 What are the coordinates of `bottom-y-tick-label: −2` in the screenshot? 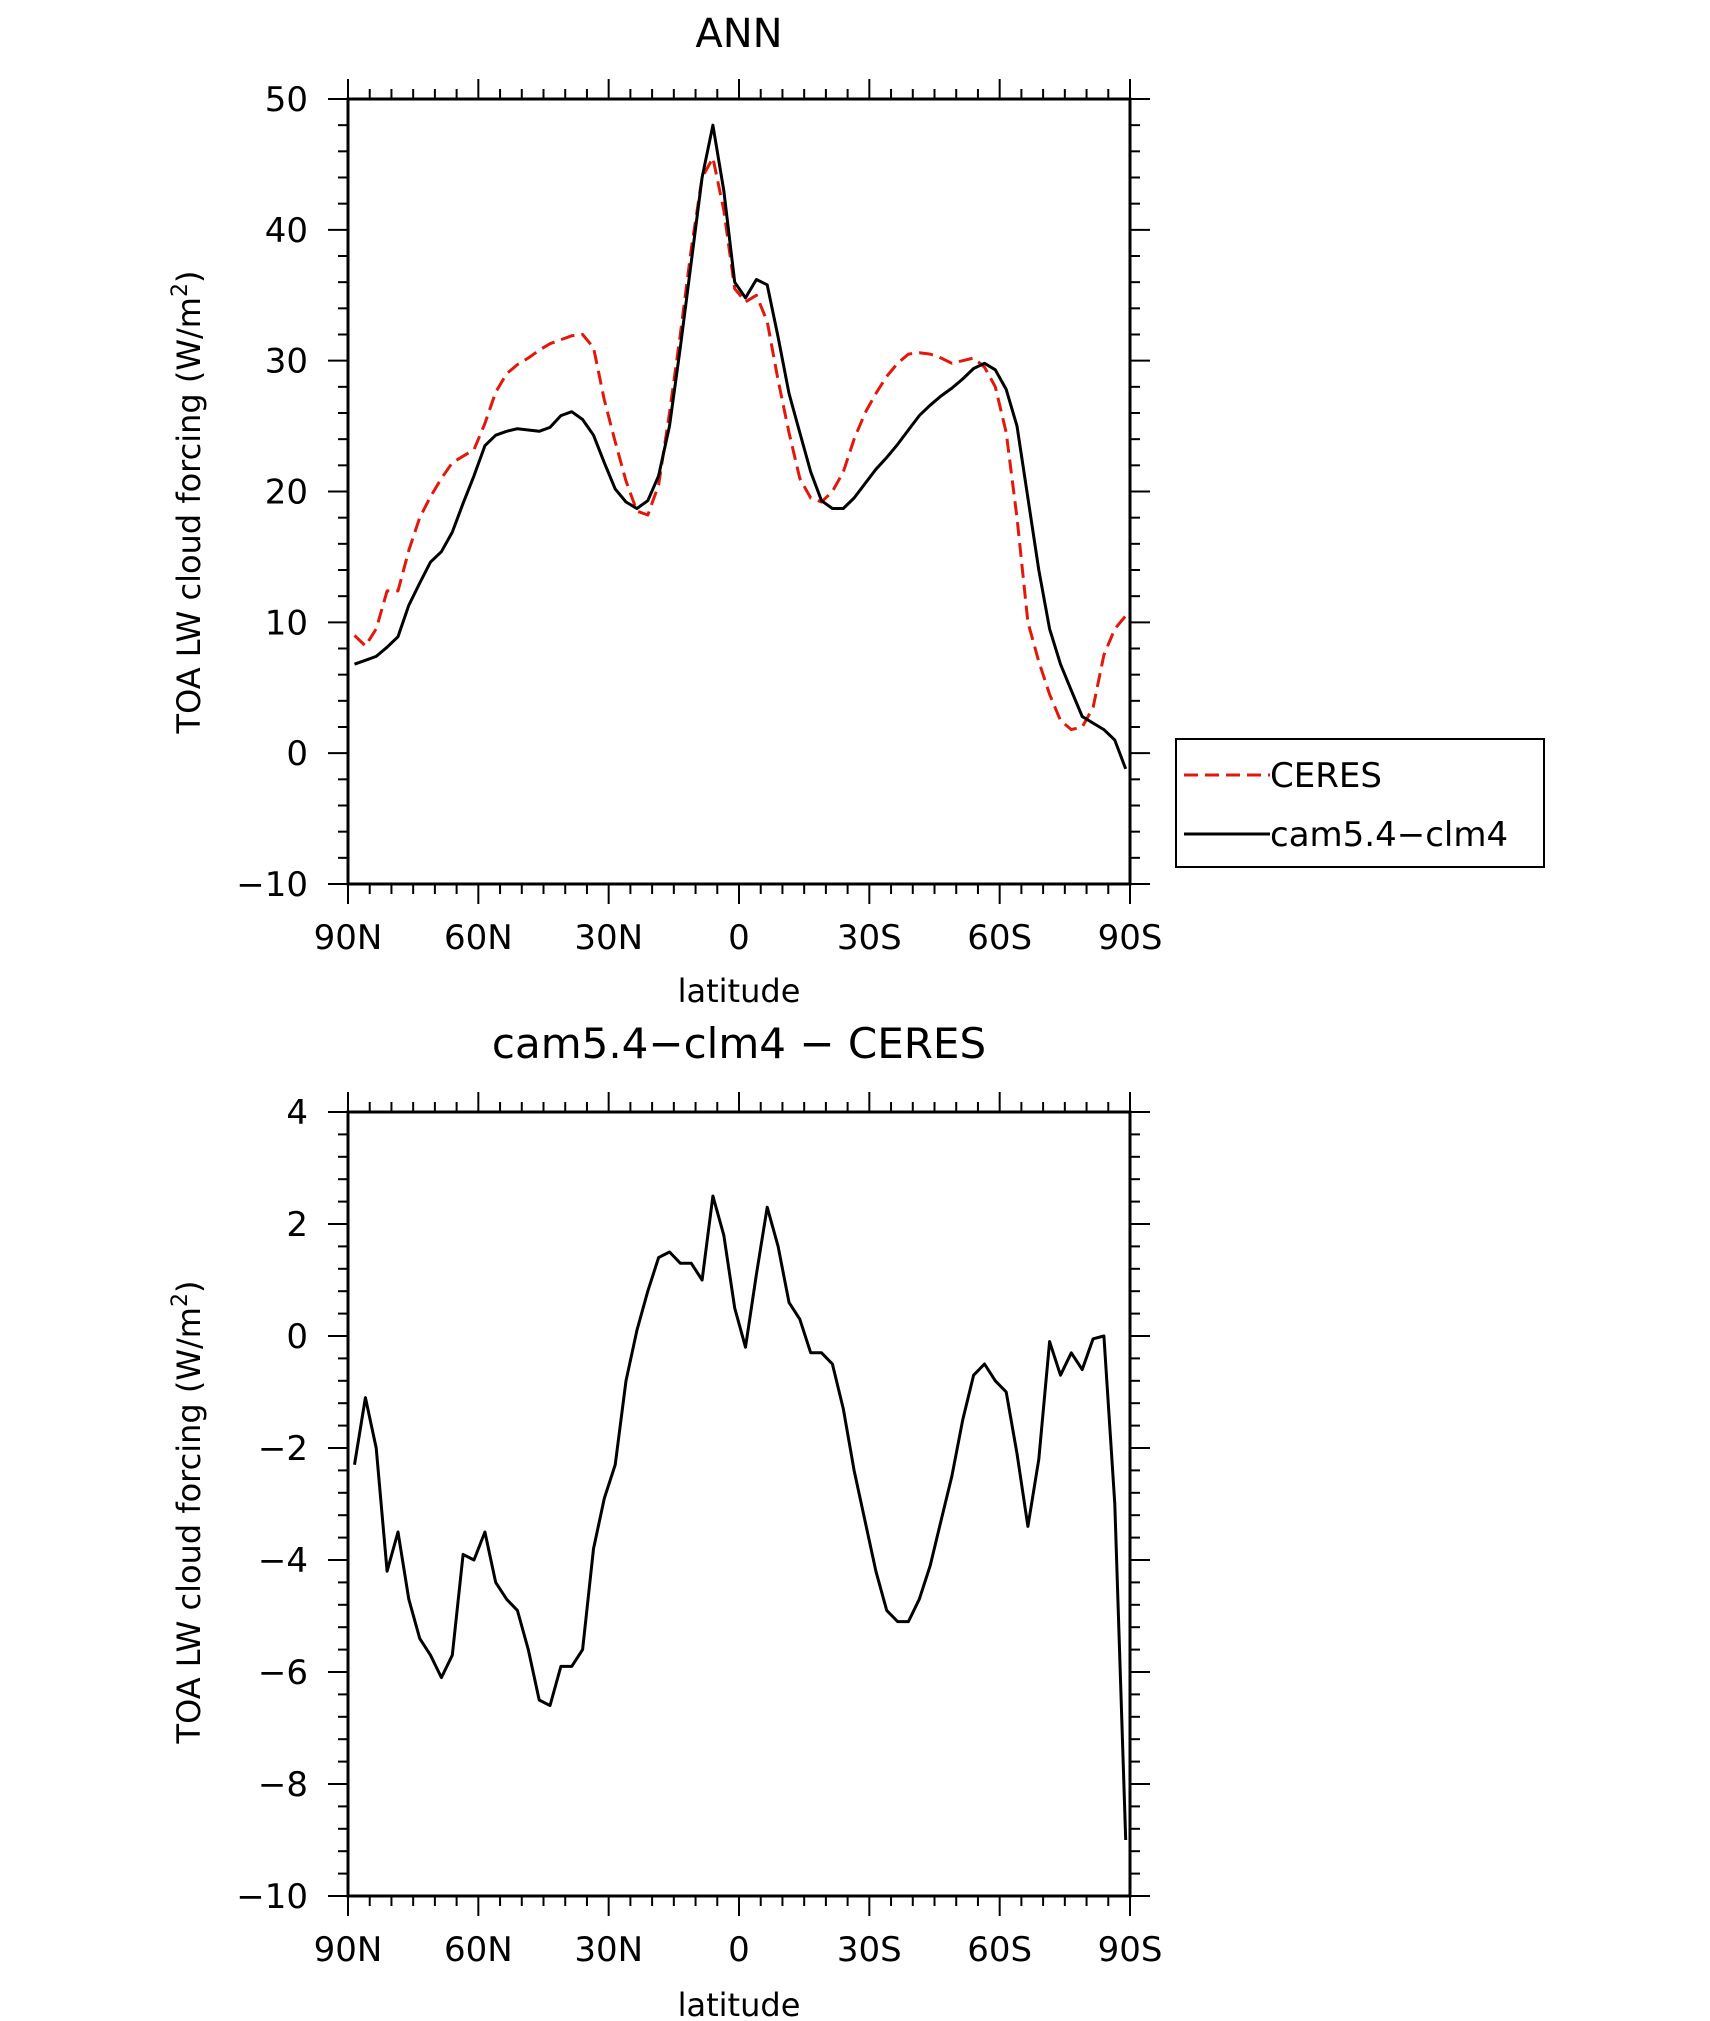 It's located at (283, 1449).